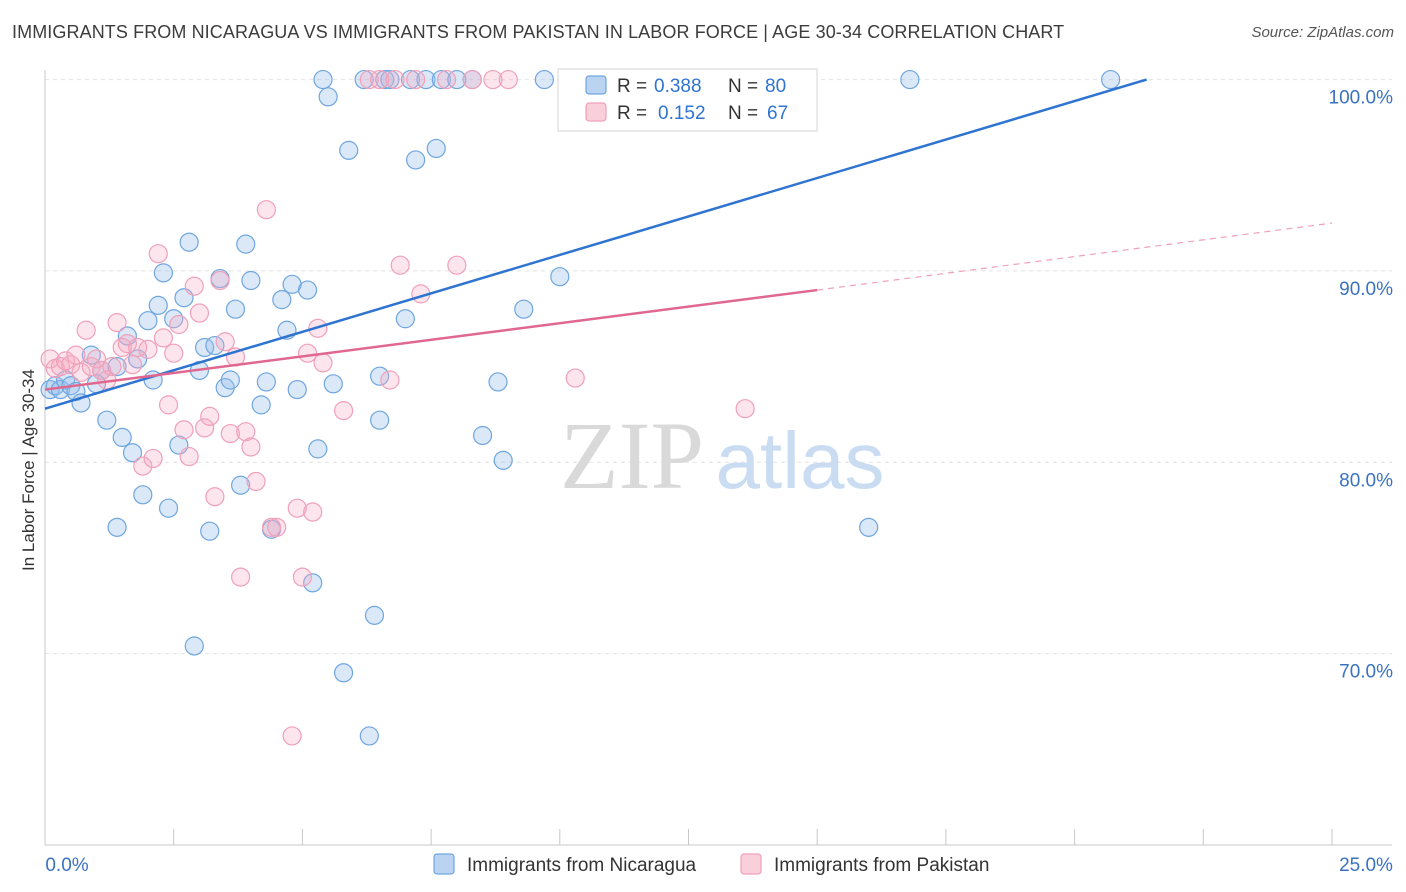 Image resolution: width=1406 pixels, height=892 pixels. Describe the element at coordinates (751, 864) in the screenshot. I see `legend-swatch-pakistan` at that location.